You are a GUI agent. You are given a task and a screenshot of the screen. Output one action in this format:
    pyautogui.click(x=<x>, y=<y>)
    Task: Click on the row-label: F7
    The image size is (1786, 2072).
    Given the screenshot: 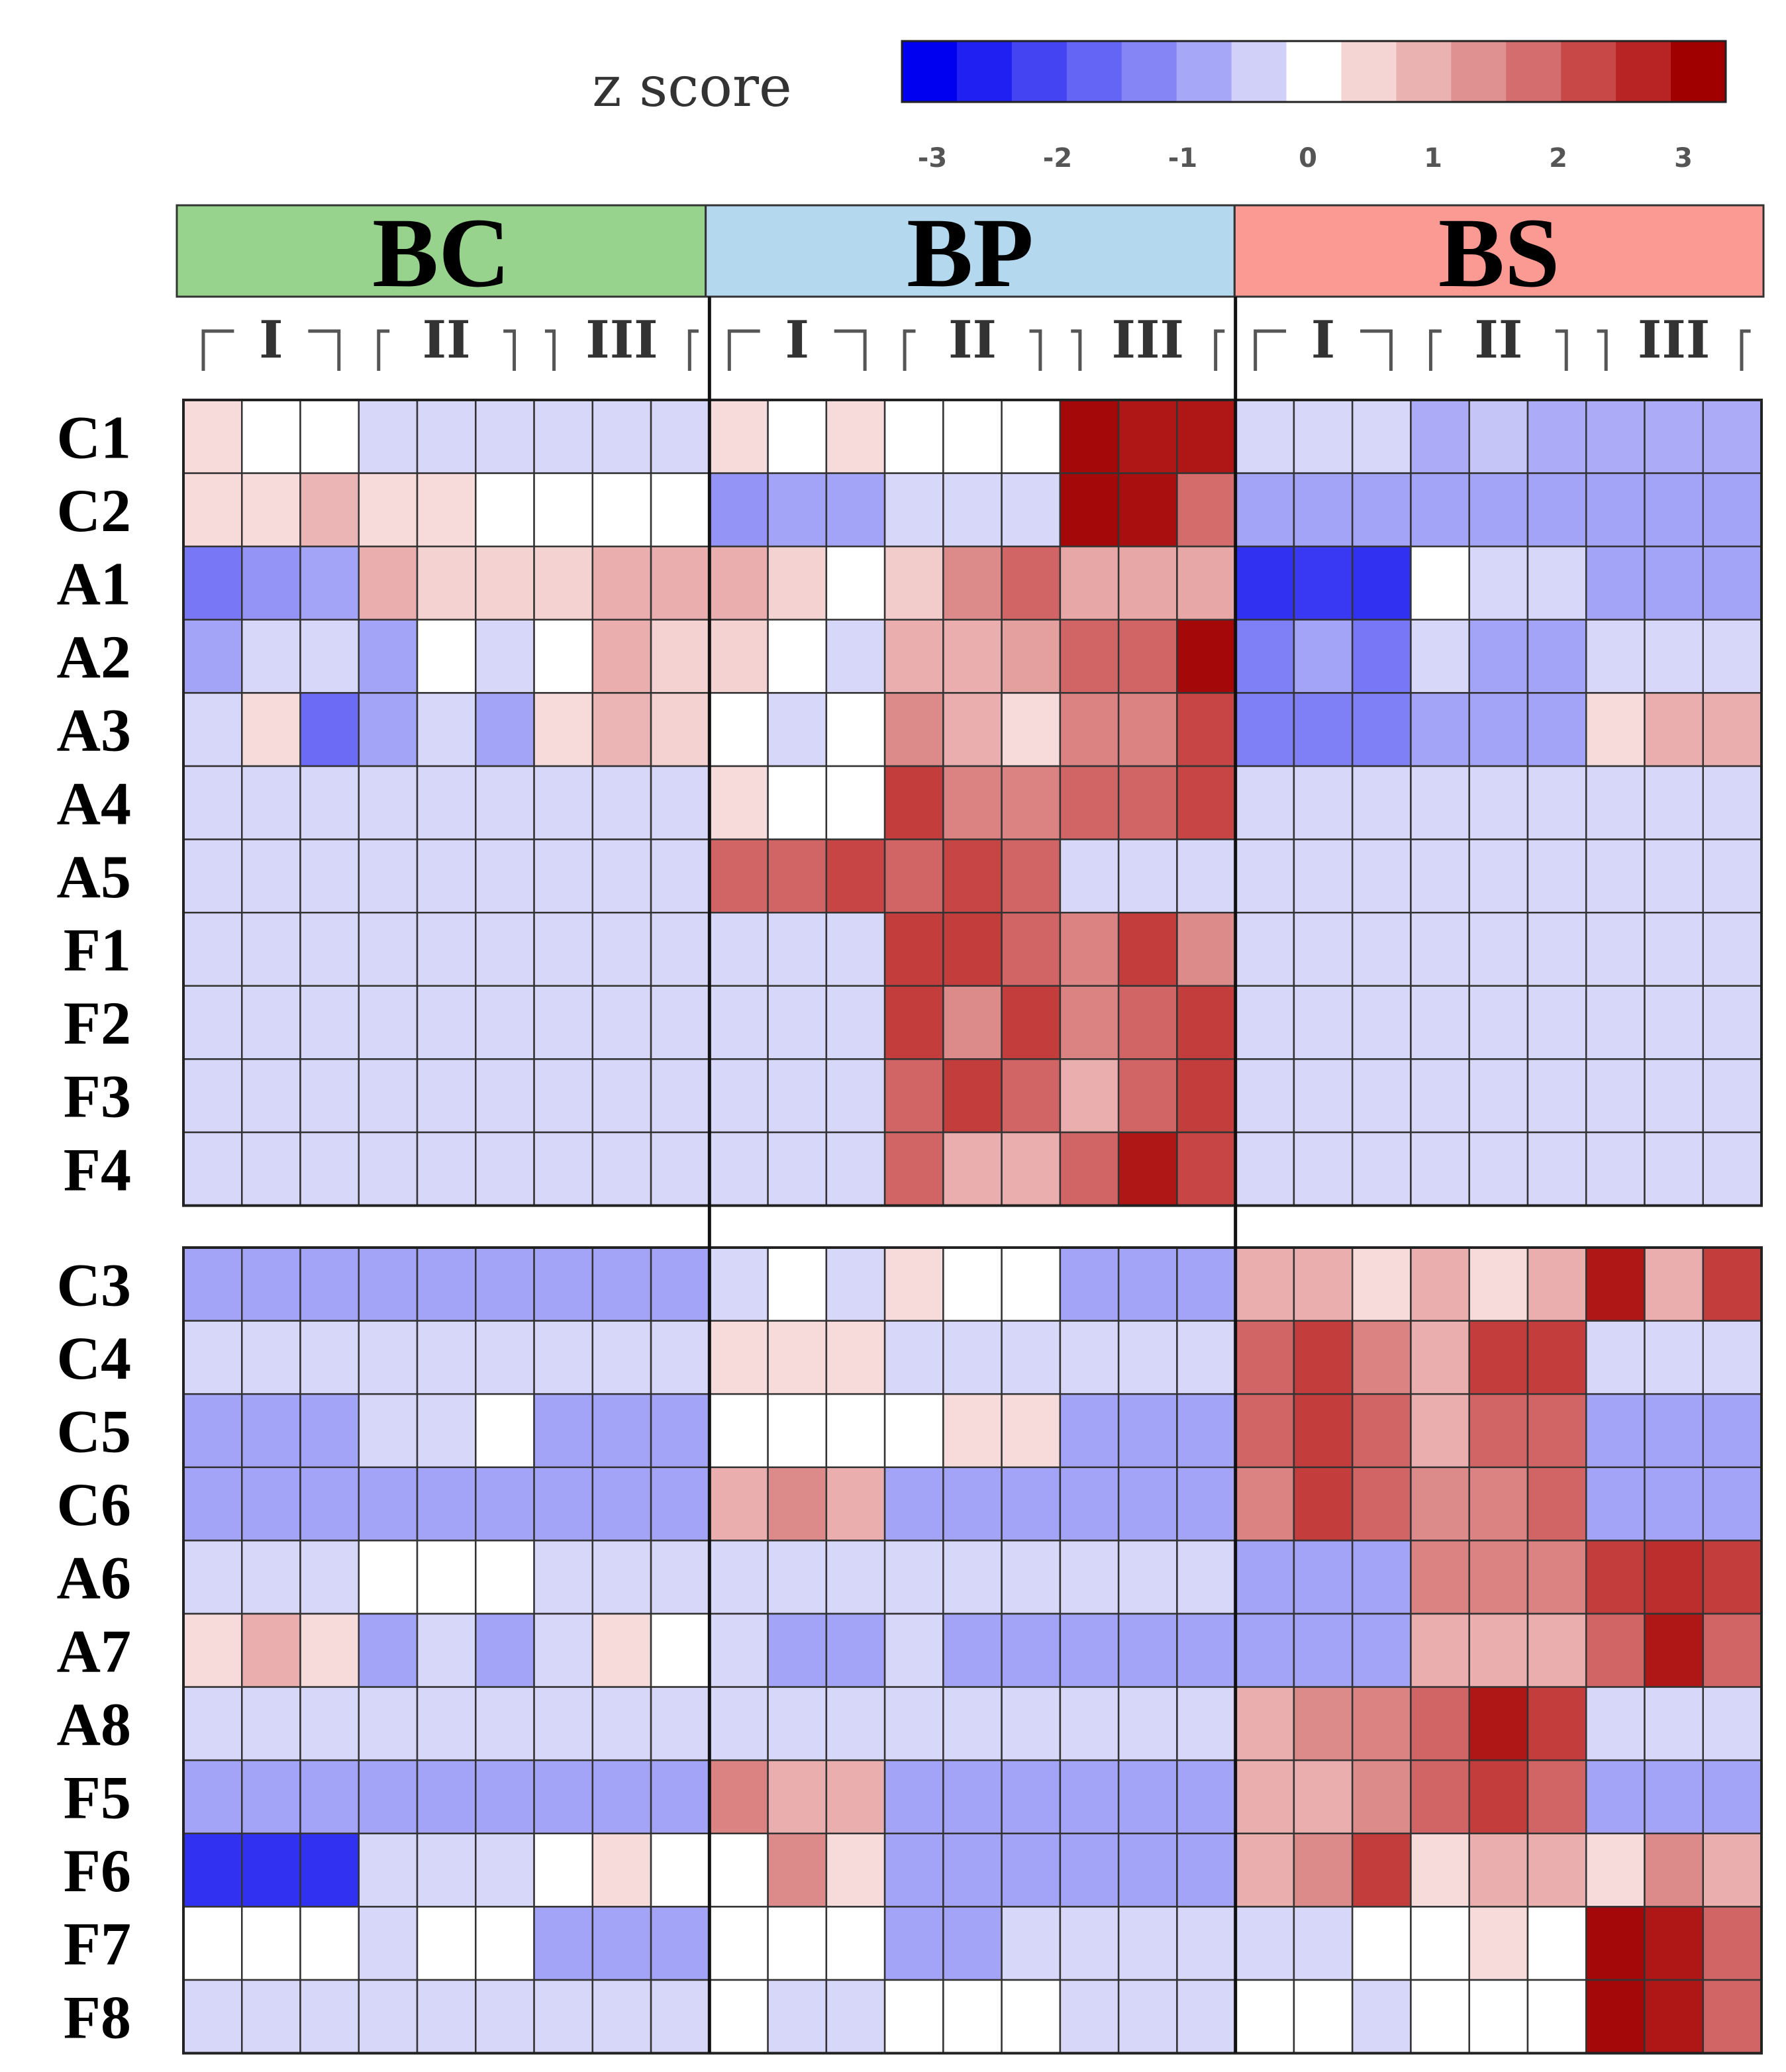 What is the action you would take?
    pyautogui.click(x=97, y=1944)
    